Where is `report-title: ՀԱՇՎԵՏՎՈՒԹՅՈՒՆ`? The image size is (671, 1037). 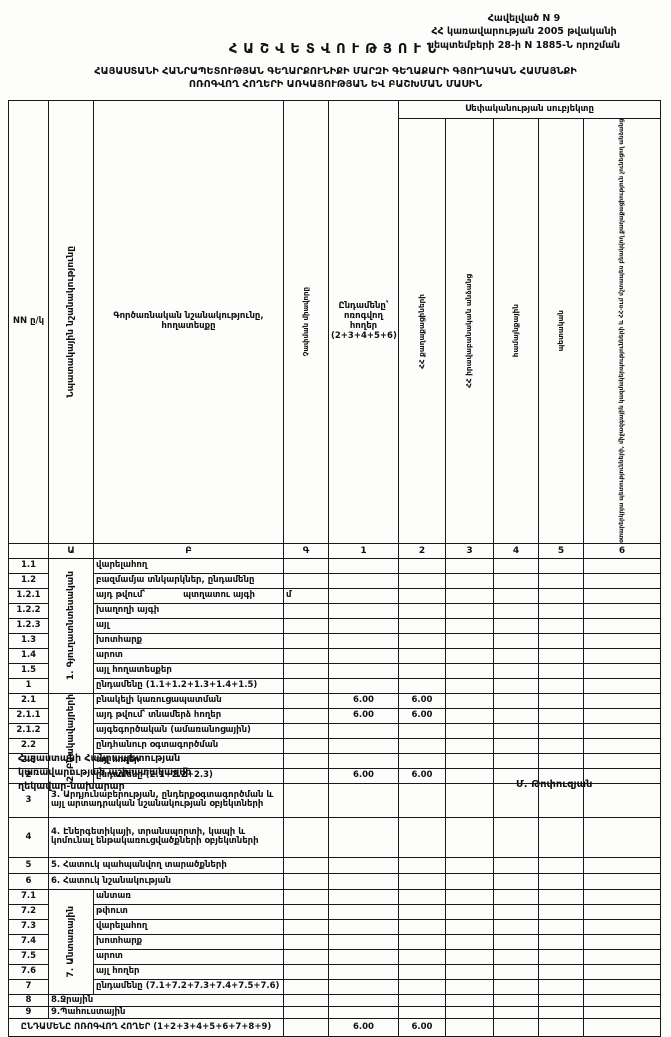
report-title: ՀԱՇՎԵՏՎՈՒԹՅՈՒՆ is located at coordinates (335, 49).